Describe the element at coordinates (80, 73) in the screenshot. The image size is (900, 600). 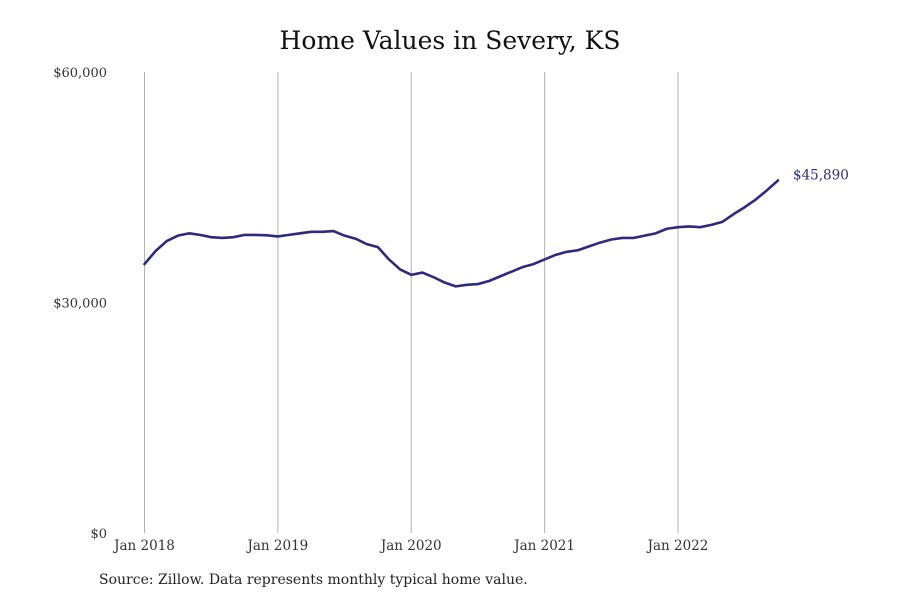
I see `y-tick-label: $60,000` at that location.